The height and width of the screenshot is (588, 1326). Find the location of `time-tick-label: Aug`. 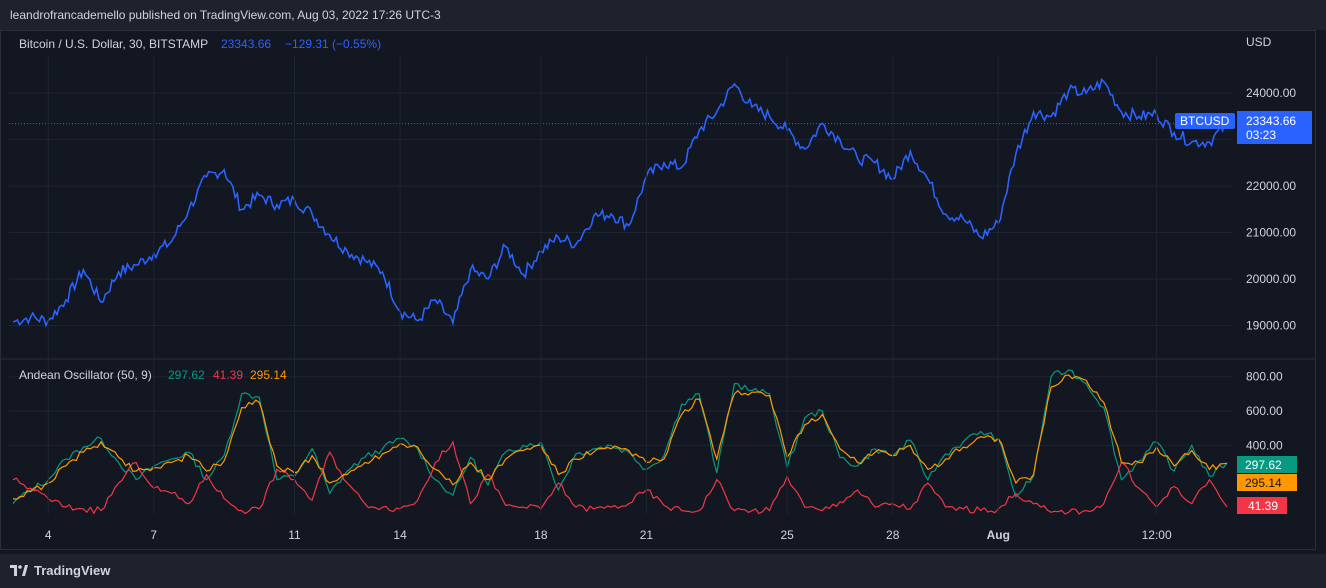

time-tick-label: Aug is located at coordinates (998, 535).